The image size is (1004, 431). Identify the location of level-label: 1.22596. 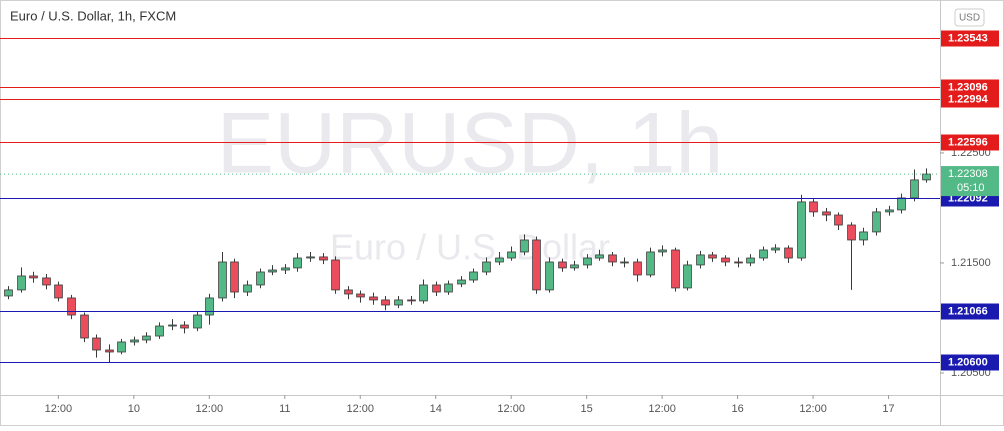
(968, 142).